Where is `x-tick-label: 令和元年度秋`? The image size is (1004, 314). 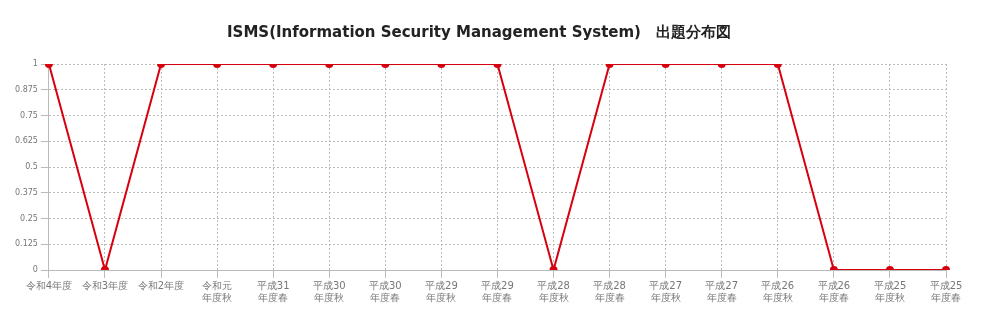 x-tick-label: 令和元年度秋 is located at coordinates (217, 291).